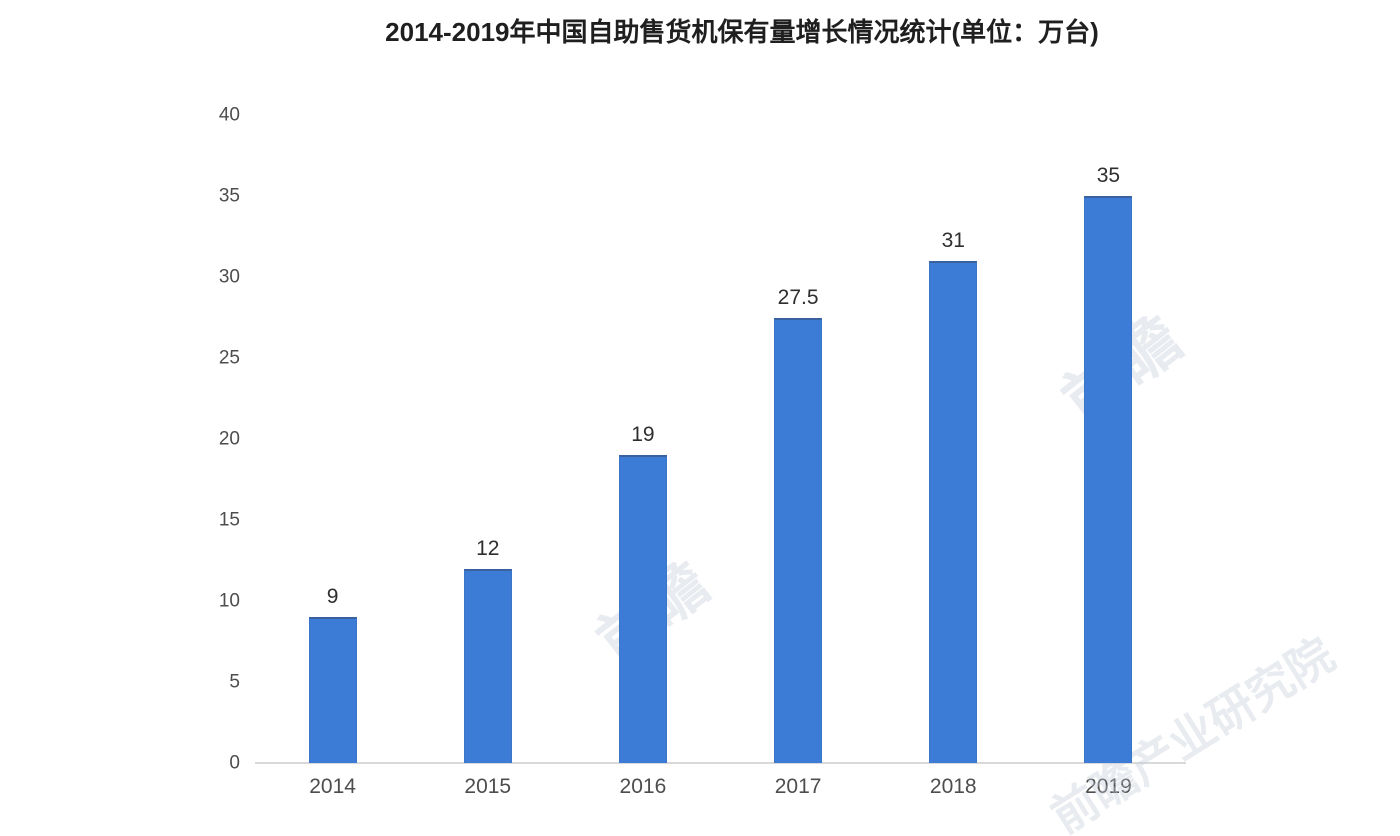 The width and height of the screenshot is (1400, 836). I want to click on x-axis-tick-label: 2016, so click(643, 786).